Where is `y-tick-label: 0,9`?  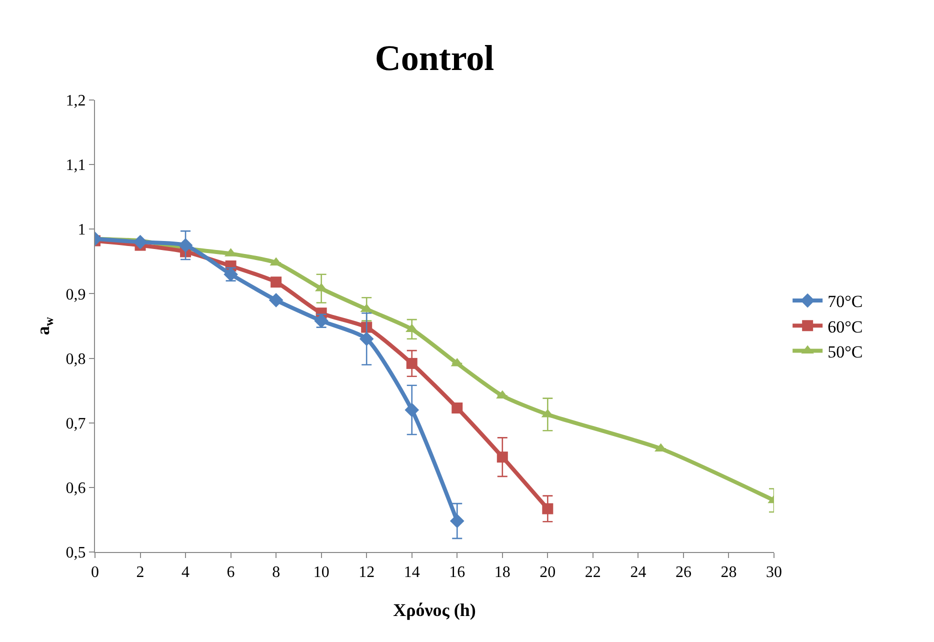
y-tick-label: 0,9 is located at coordinates (76, 295).